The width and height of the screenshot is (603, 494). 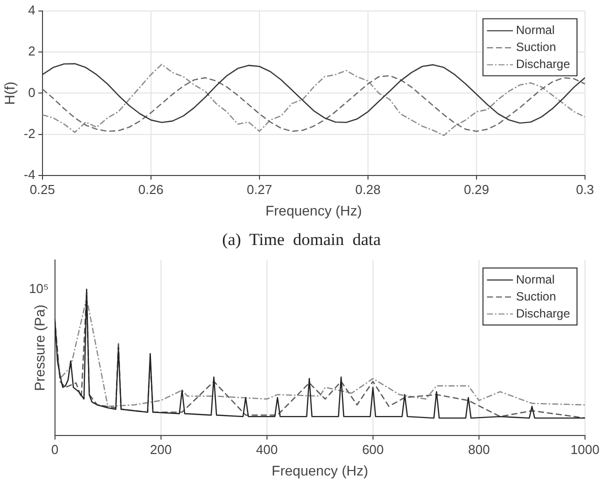 What do you see at coordinates (54, 449) in the screenshot?
I see `x-tick-label: 0` at bounding box center [54, 449].